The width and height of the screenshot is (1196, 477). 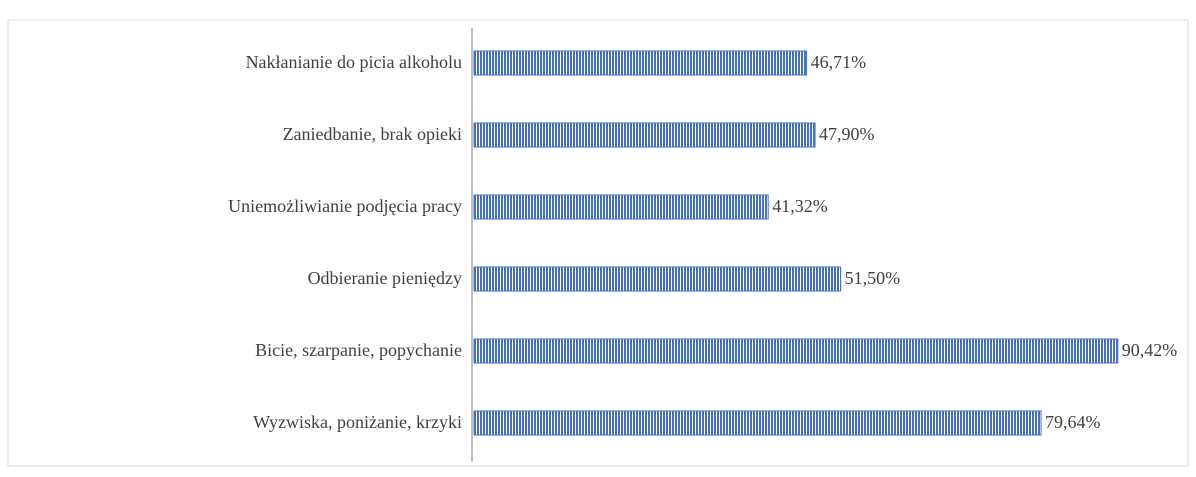 What do you see at coordinates (354, 62) in the screenshot?
I see `y-tick-label: Nakłanianie do picia alkoholu` at bounding box center [354, 62].